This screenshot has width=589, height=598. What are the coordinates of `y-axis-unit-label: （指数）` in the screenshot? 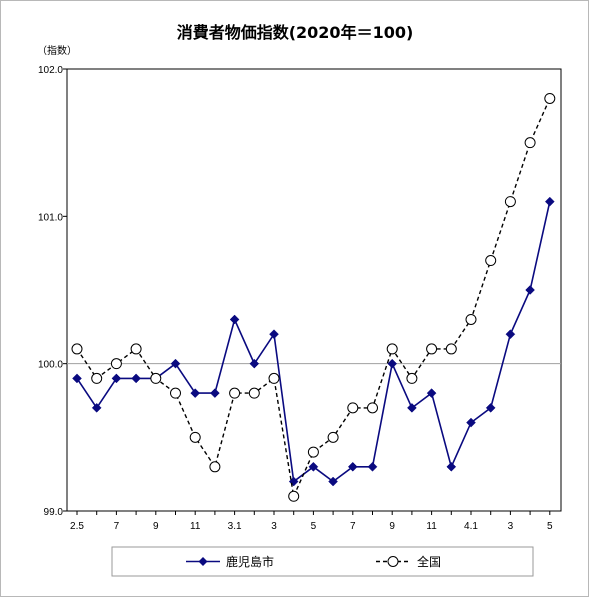 It's located at (57, 50).